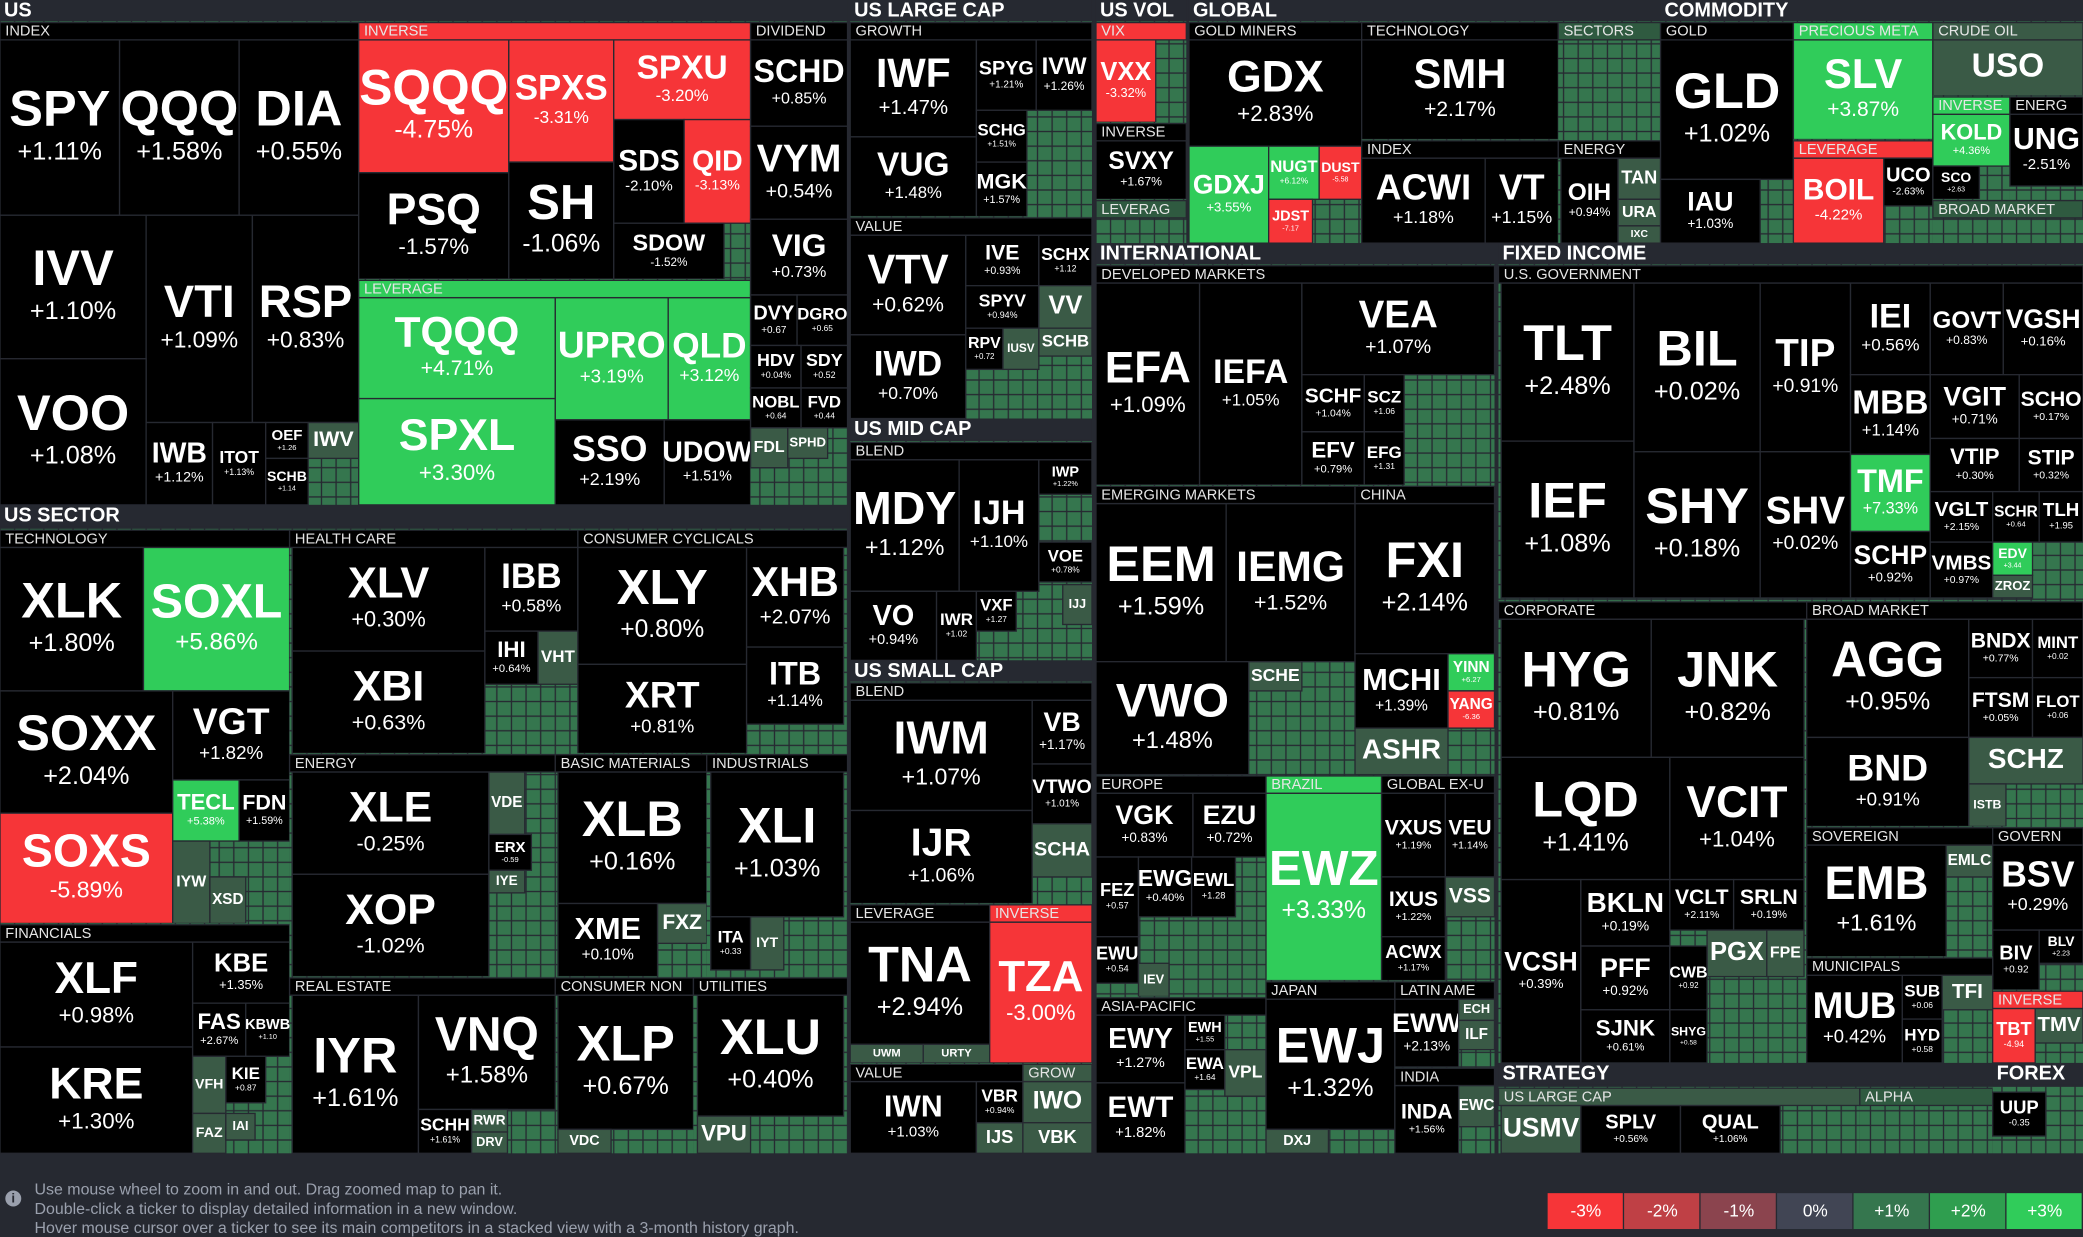 Image resolution: width=2083 pixels, height=1237 pixels. I want to click on ticker: IWM, so click(941, 738).